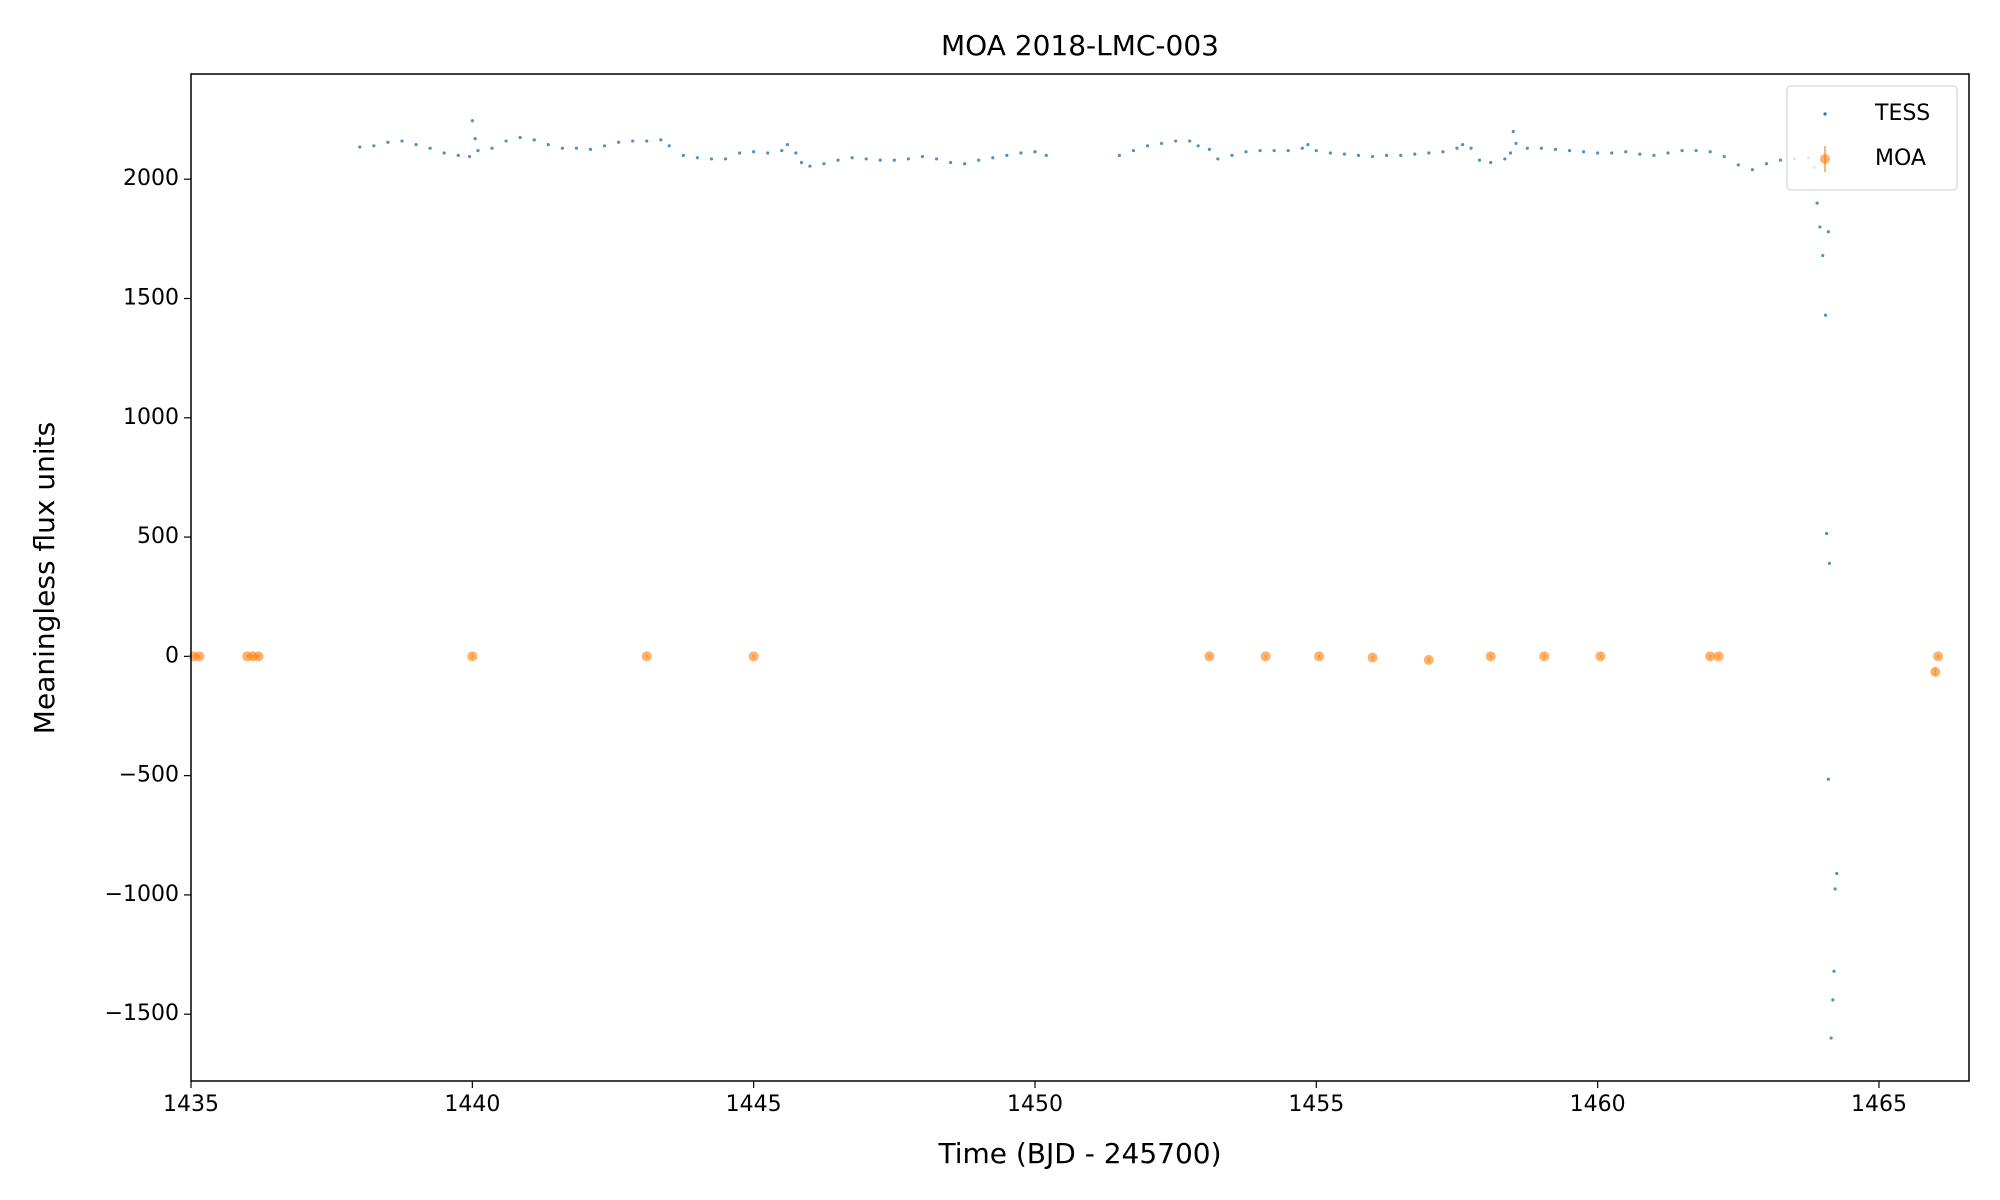  Describe the element at coordinates (44, 578) in the screenshot. I see `y-axis-label: Meaningless flux units` at that location.